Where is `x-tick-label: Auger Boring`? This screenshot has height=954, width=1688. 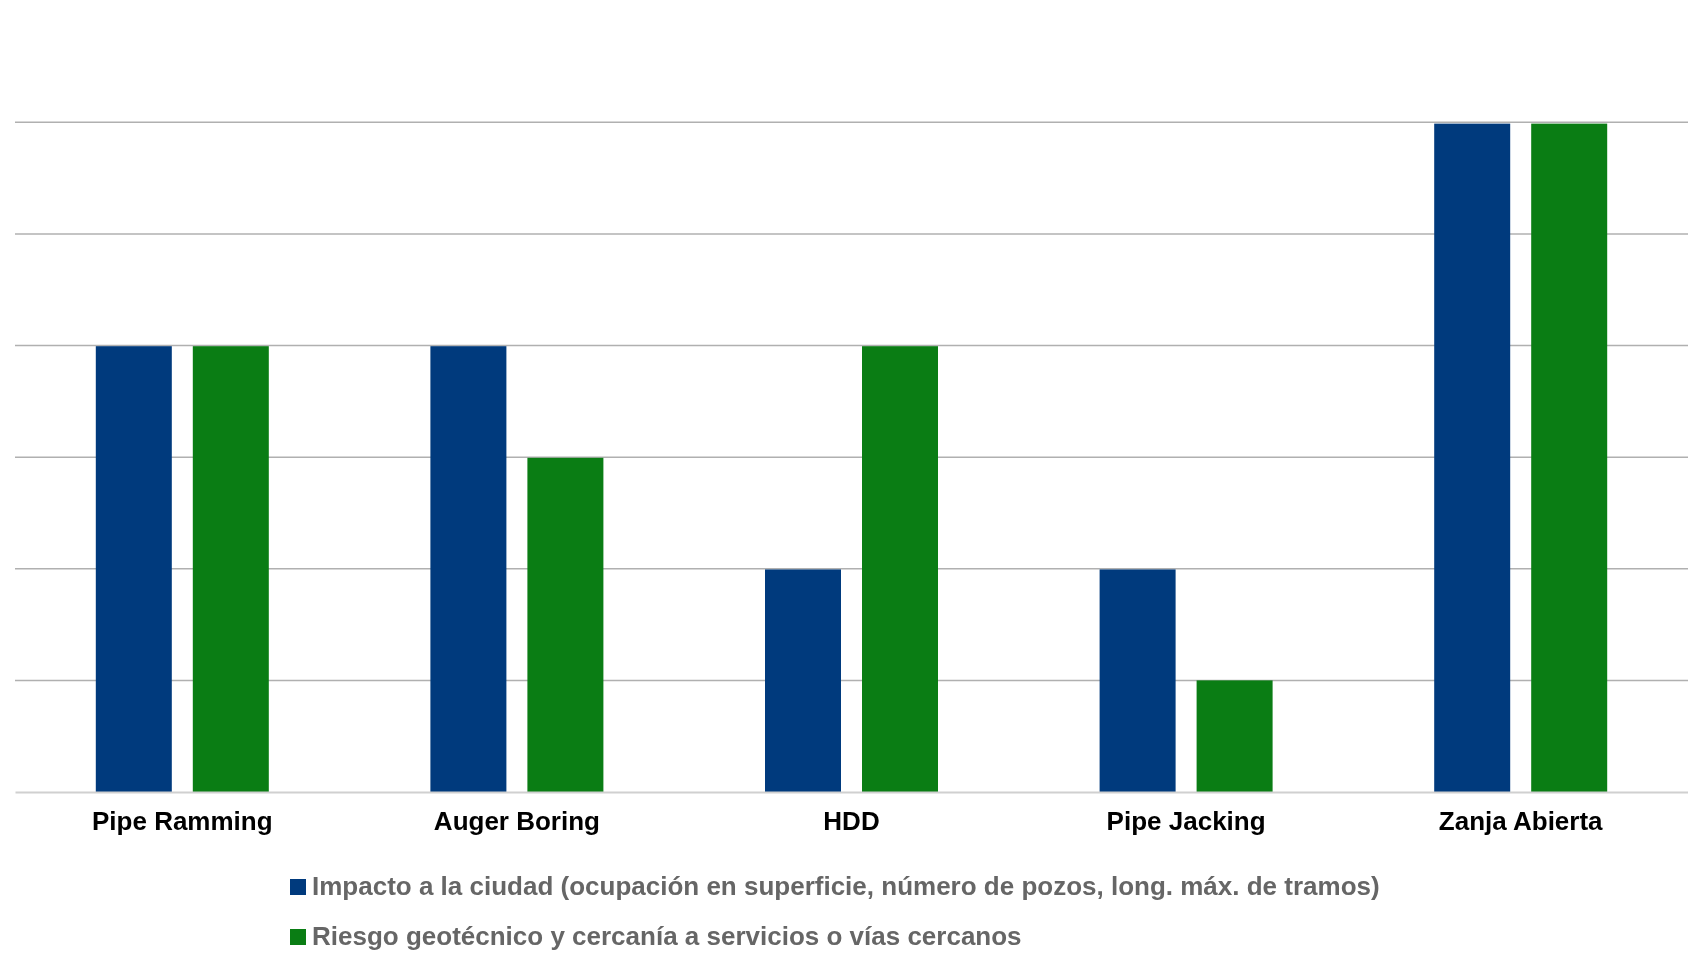
x-tick-label: Auger Boring is located at coordinates (516, 821).